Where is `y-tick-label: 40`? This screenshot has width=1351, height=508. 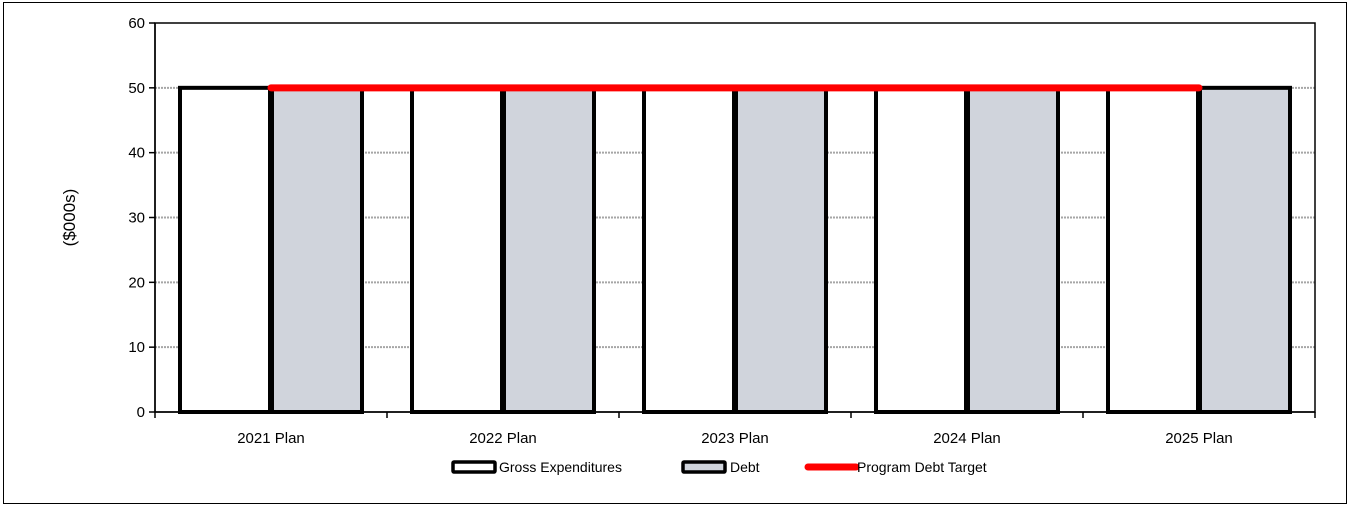
y-tick-label: 40 is located at coordinates (136, 153).